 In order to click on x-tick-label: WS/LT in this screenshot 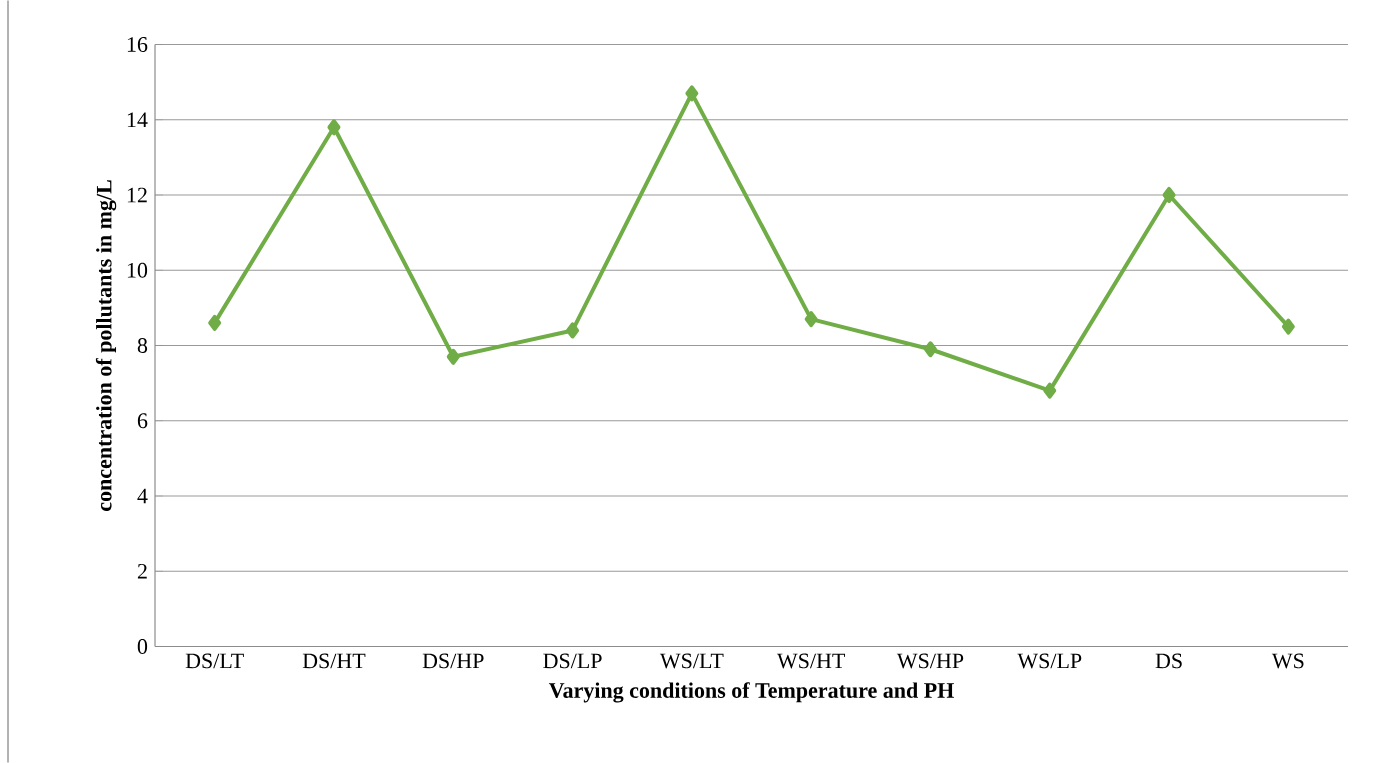, I will do `click(691, 661)`.